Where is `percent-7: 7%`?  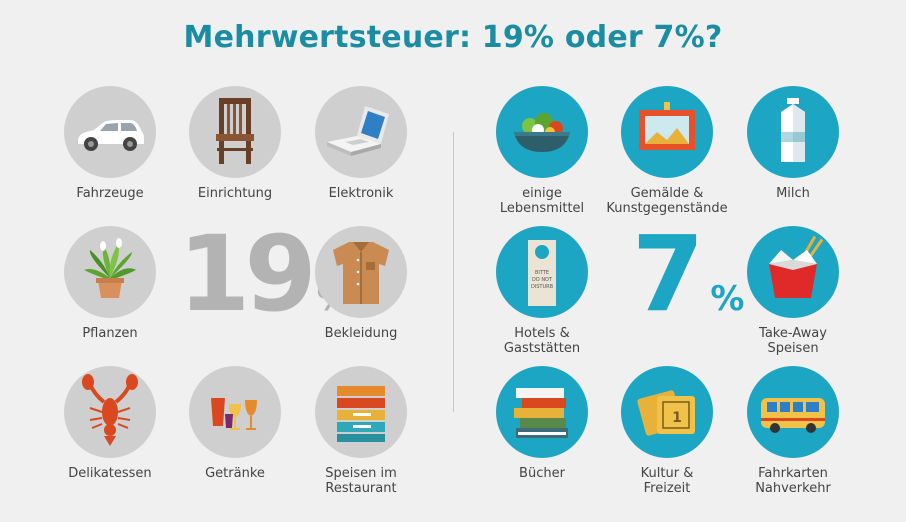
percent-7: 7% is located at coordinates (688, 274).